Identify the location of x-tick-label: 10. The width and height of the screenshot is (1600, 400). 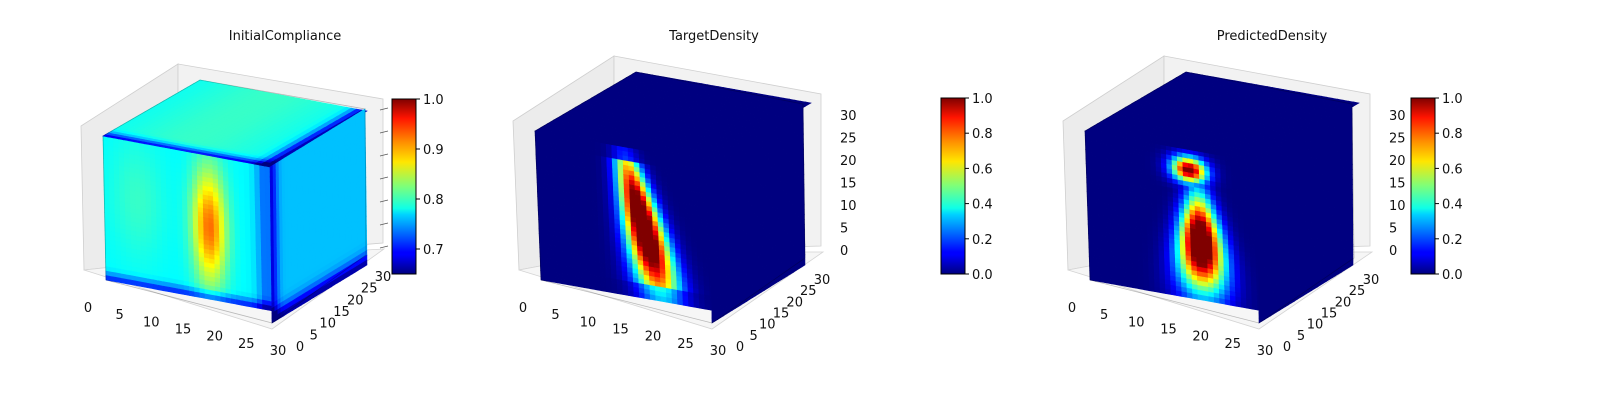
(151, 322).